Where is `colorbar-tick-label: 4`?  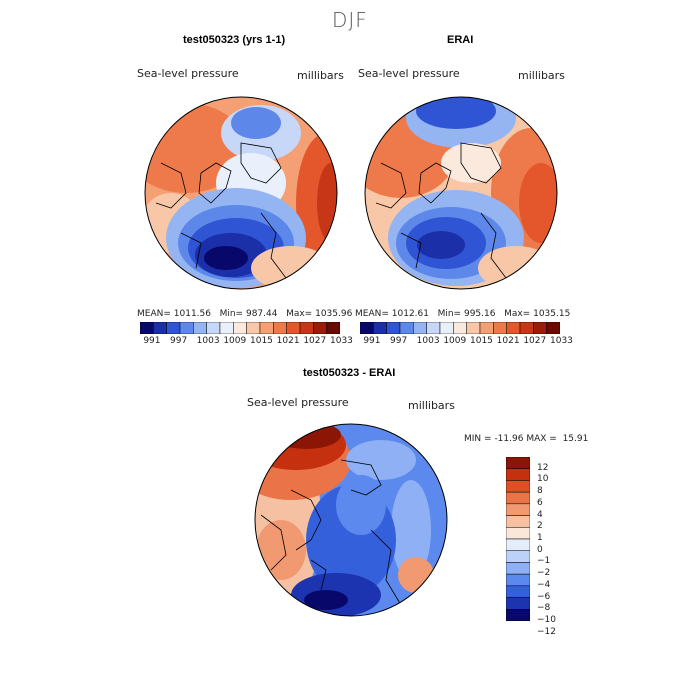 colorbar-tick-label: 4 is located at coordinates (540, 514).